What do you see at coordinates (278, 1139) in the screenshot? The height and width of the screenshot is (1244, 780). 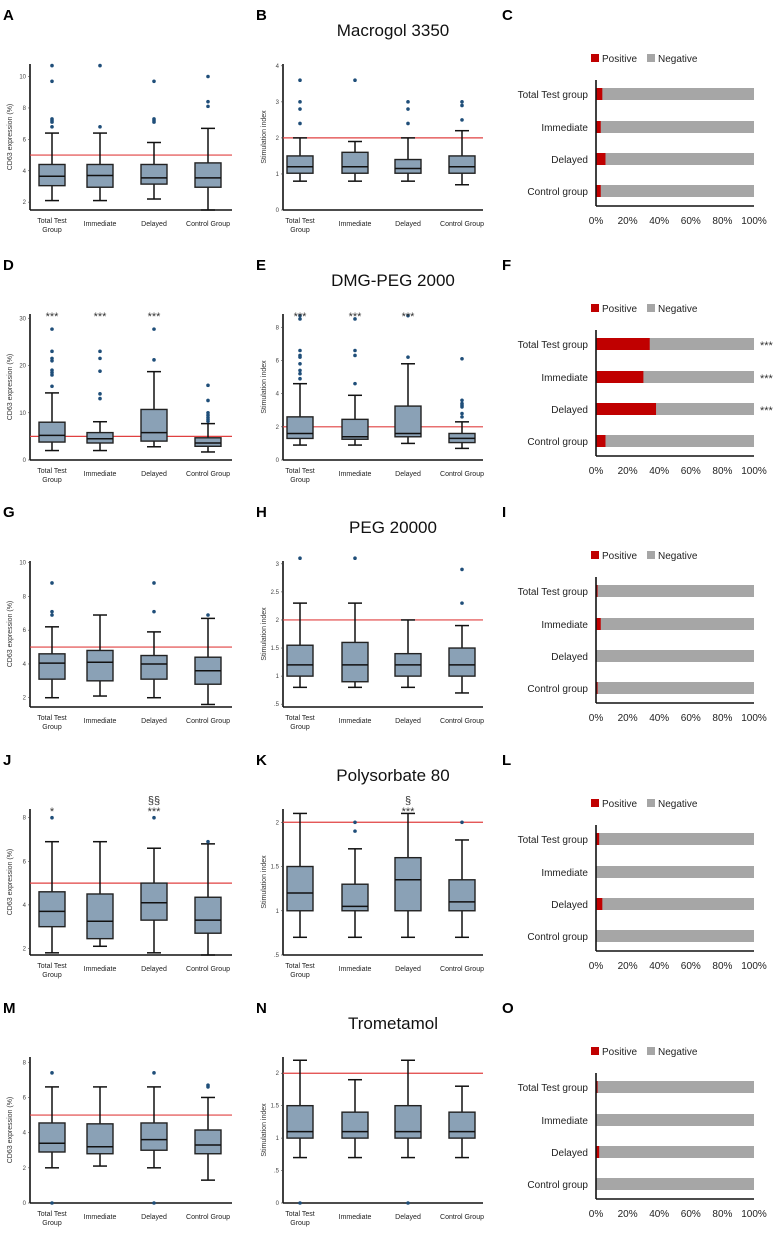 I see `y-tick-label: 1` at bounding box center [278, 1139].